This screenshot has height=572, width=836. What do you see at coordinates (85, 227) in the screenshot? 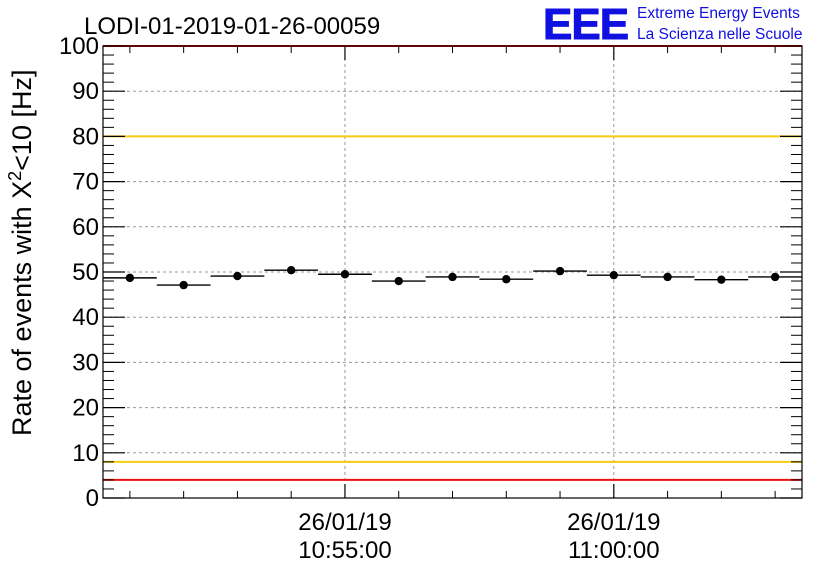
I see `y-tick-label: 60` at bounding box center [85, 227].